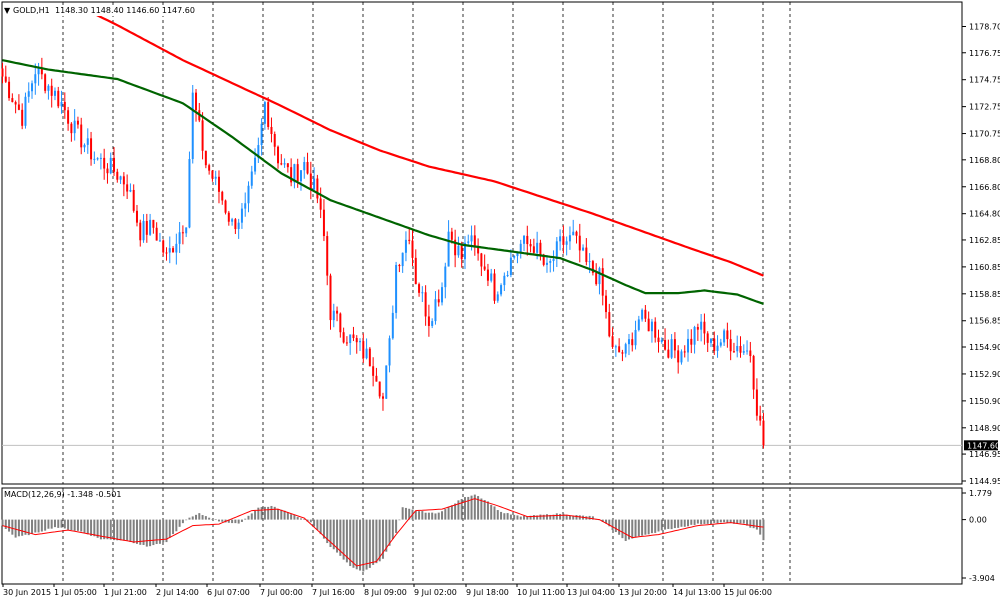  Describe the element at coordinates (984, 27) in the screenshot. I see `y-tick-label: 1178.70` at that location.